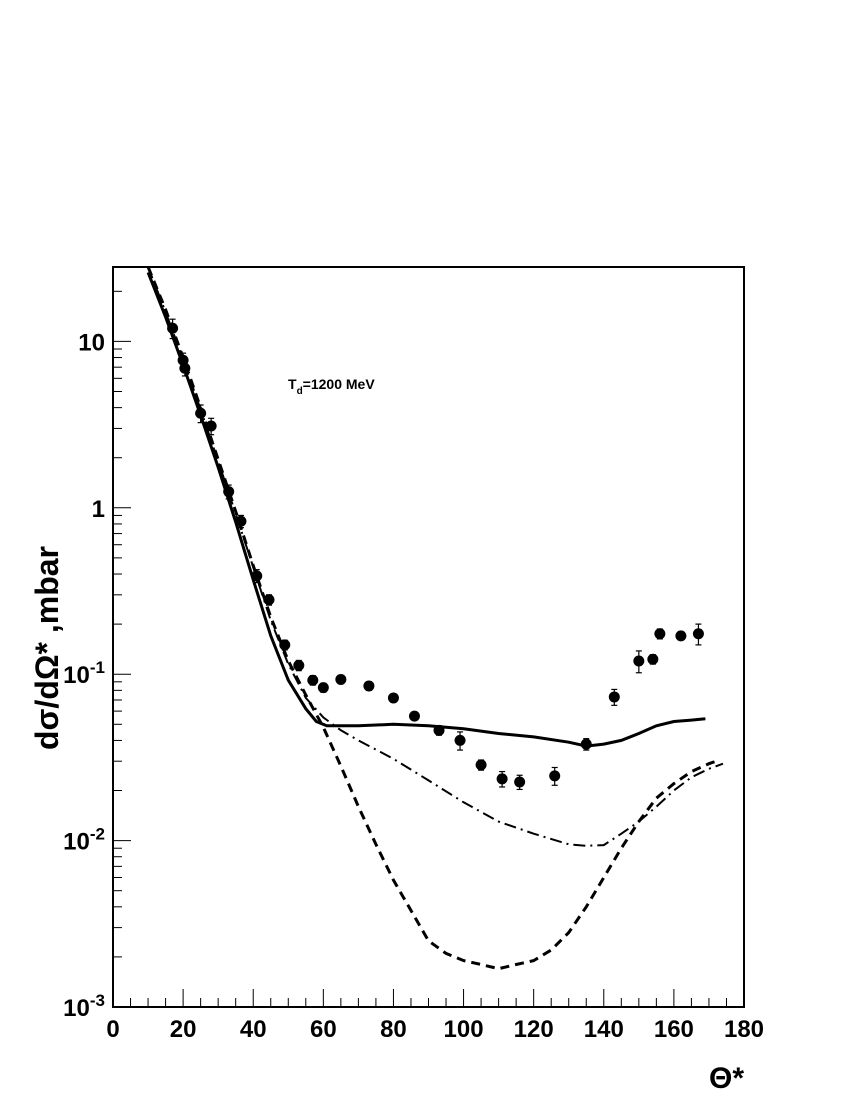 This screenshot has width=850, height=1100. I want to click on x-tick-label: 140, so click(604, 1029).